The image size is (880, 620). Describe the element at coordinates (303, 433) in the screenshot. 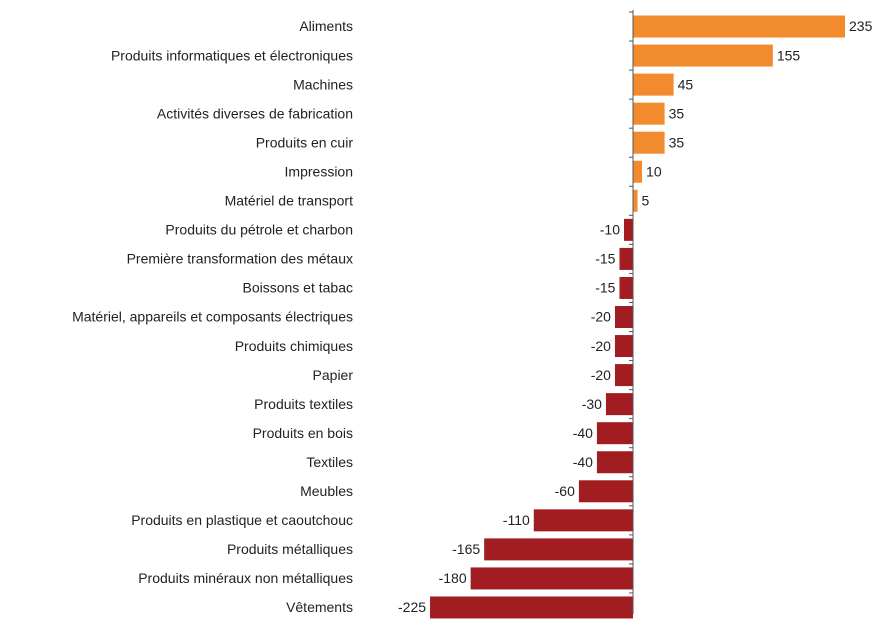

I see `category-label: Produits en bois` at that location.